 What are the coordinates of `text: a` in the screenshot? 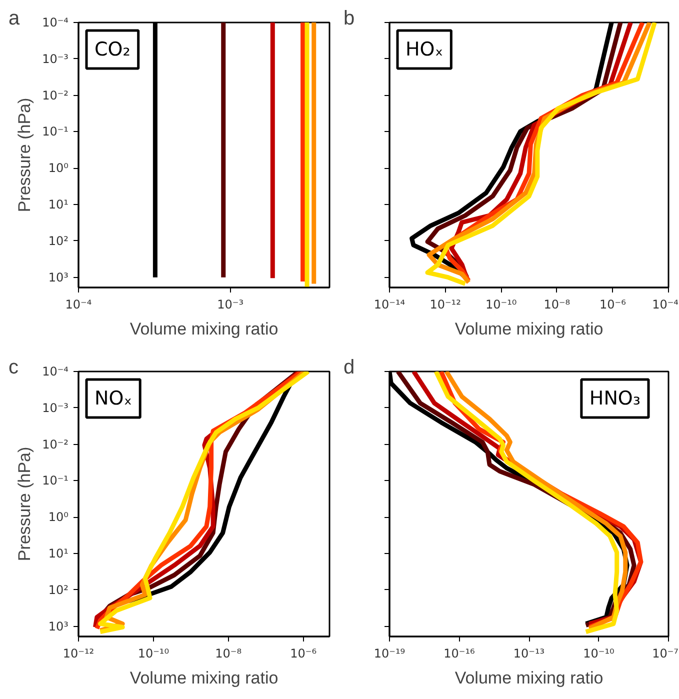 It's located at (14, 19).